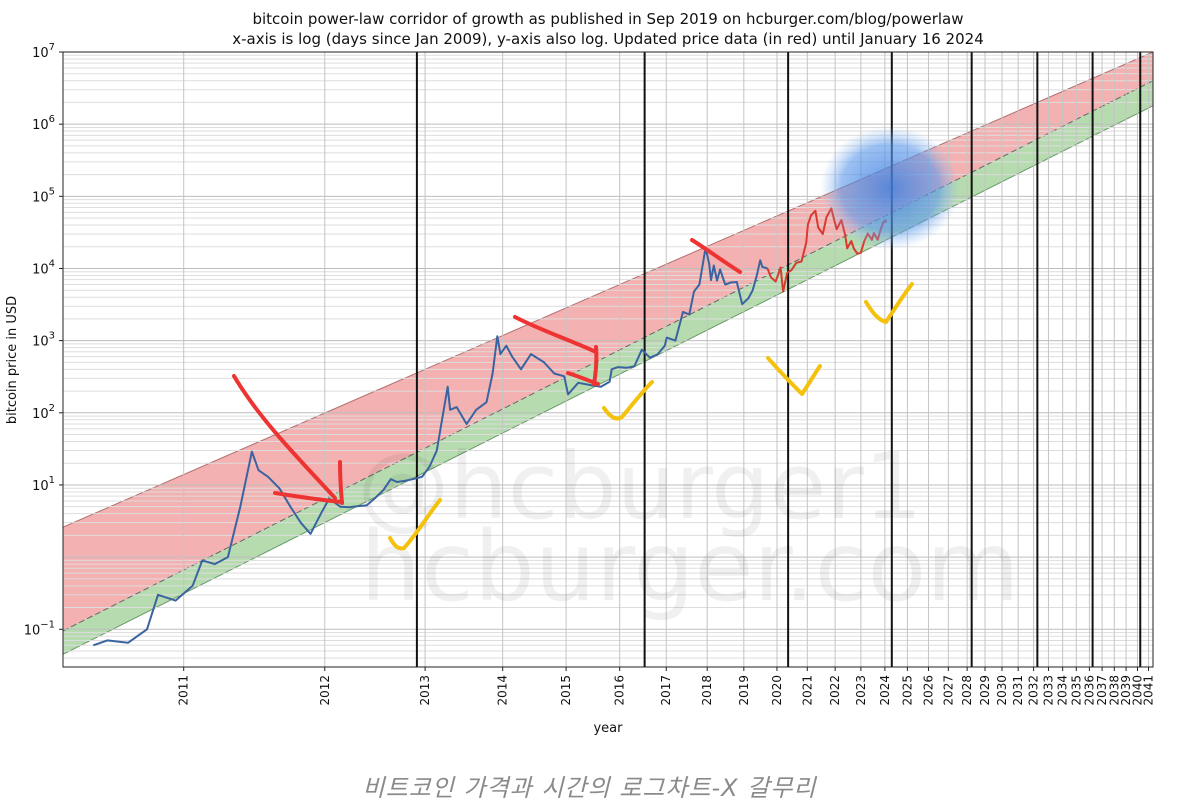 The width and height of the screenshot is (1179, 810). Describe the element at coordinates (589, 788) in the screenshot. I see `image-caption: 비트코인 가격과 시간의 로그차트-X 갈무리` at that location.